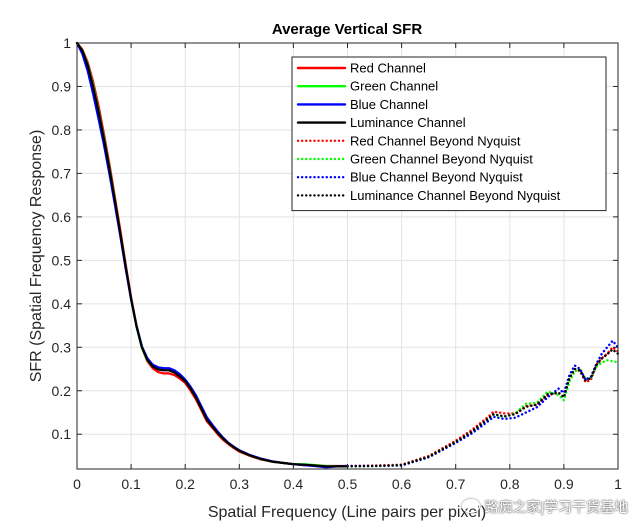 Image resolution: width=636 pixels, height=531 pixels. What do you see at coordinates (240, 484) in the screenshot?
I see `x-tick-label: 0.3` at bounding box center [240, 484].